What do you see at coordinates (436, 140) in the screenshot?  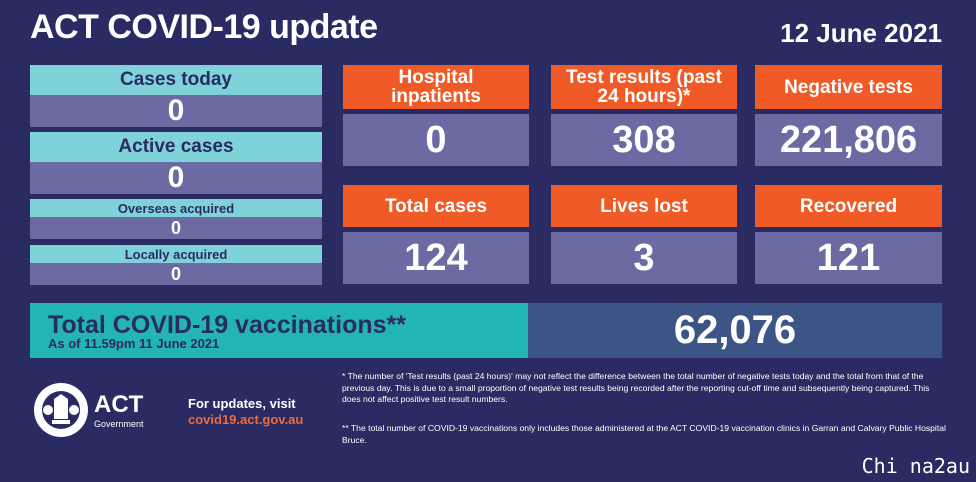 I see `hospital-inpatients-value: 0` at bounding box center [436, 140].